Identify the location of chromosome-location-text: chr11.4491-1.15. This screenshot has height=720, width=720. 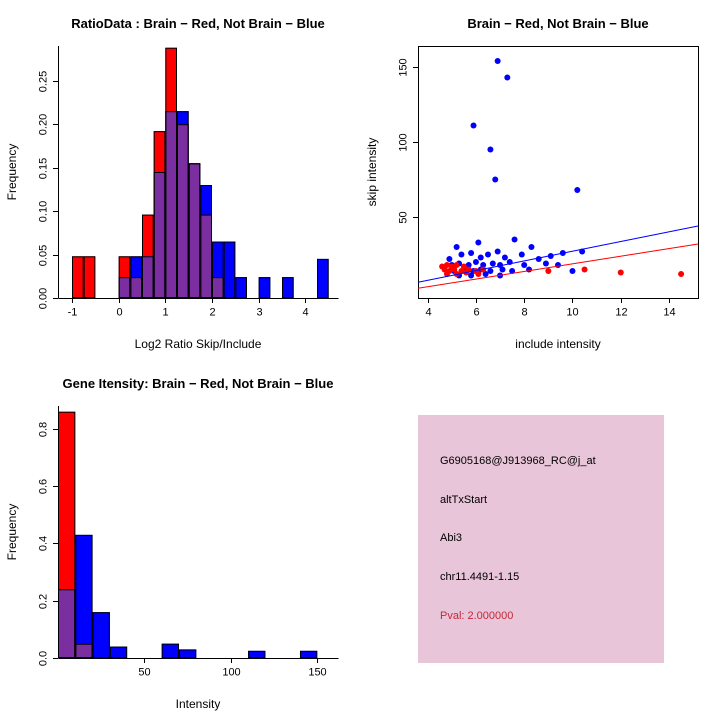
(480, 577).